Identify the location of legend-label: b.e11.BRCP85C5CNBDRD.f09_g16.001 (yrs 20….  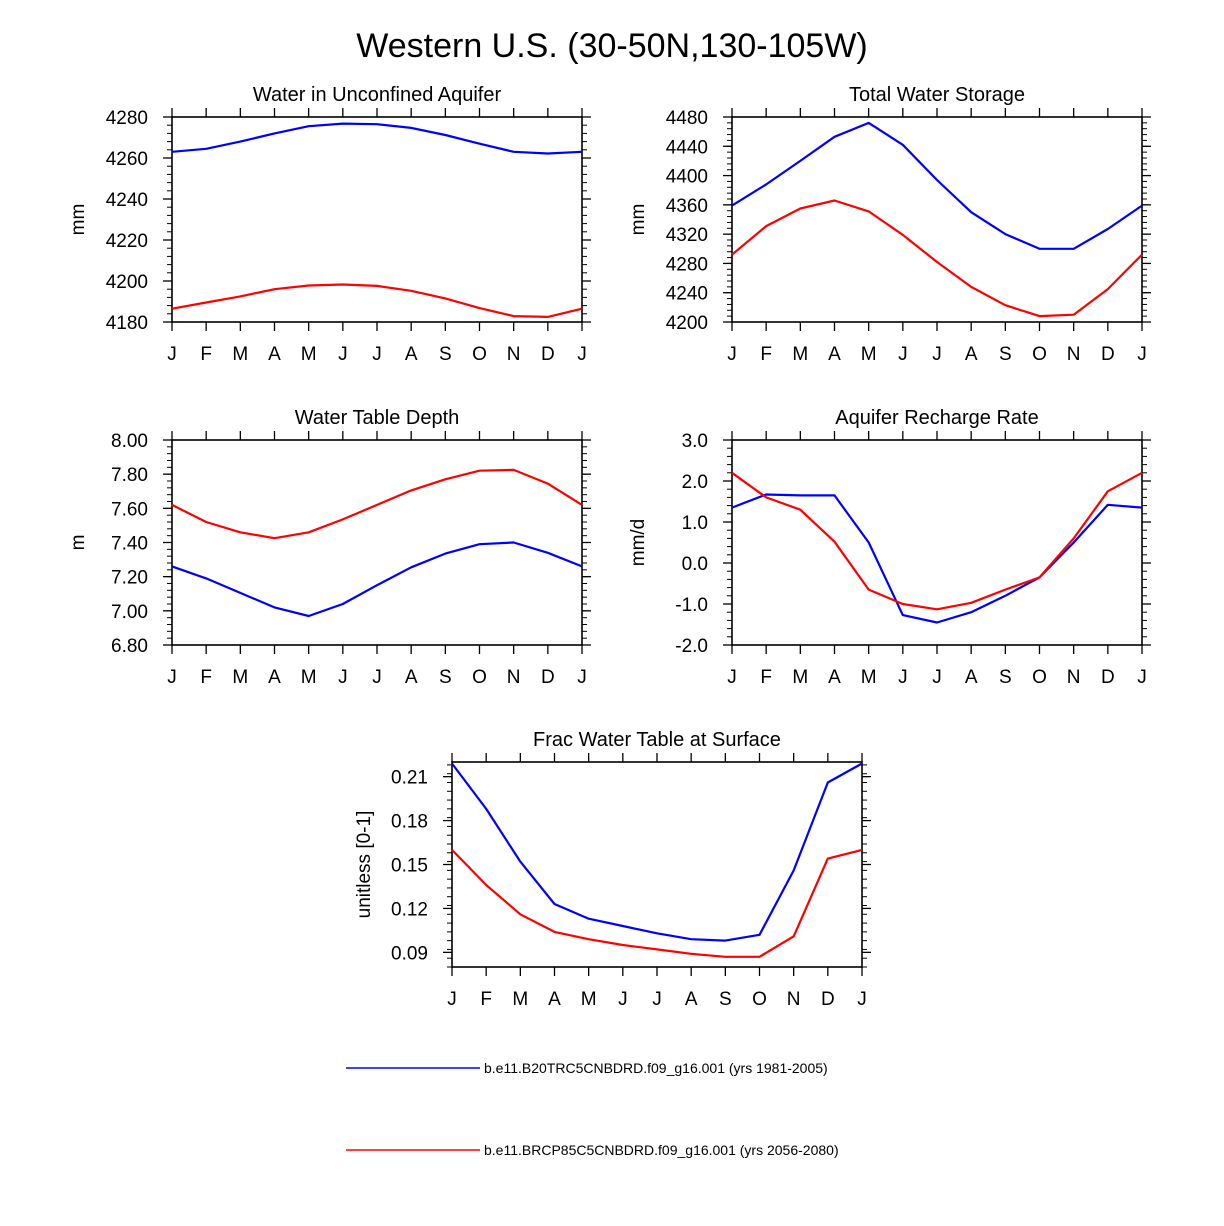
(661, 1150).